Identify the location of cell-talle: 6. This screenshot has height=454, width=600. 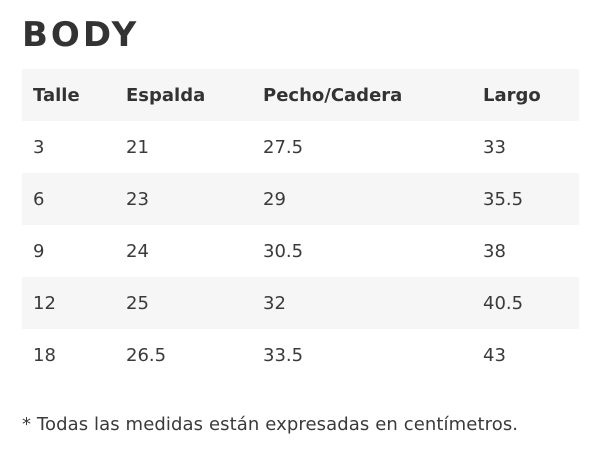
(68, 199).